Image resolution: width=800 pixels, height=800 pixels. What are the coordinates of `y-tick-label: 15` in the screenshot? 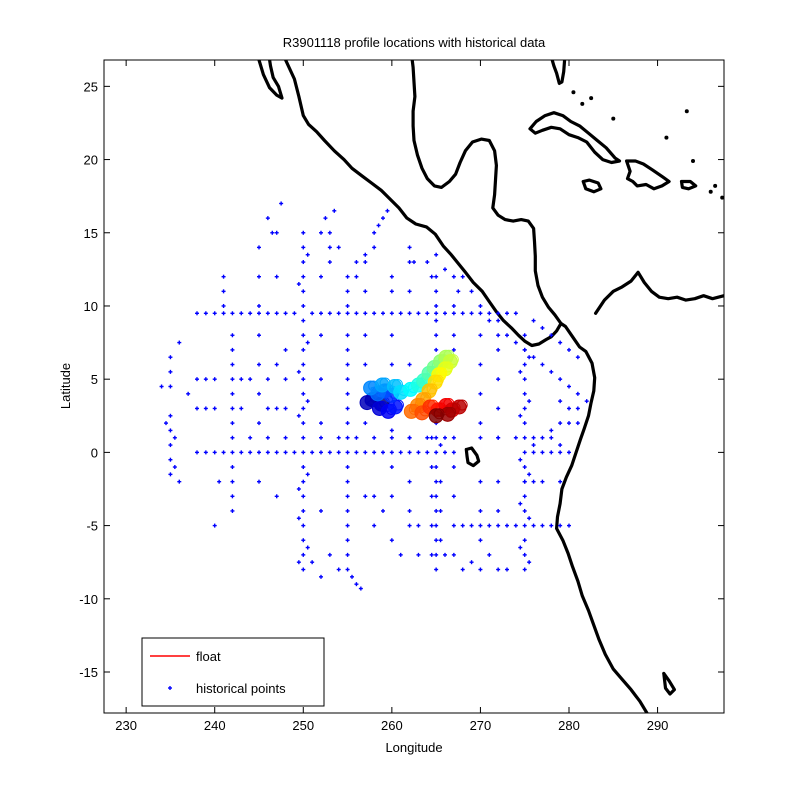 It's located at (91, 233).